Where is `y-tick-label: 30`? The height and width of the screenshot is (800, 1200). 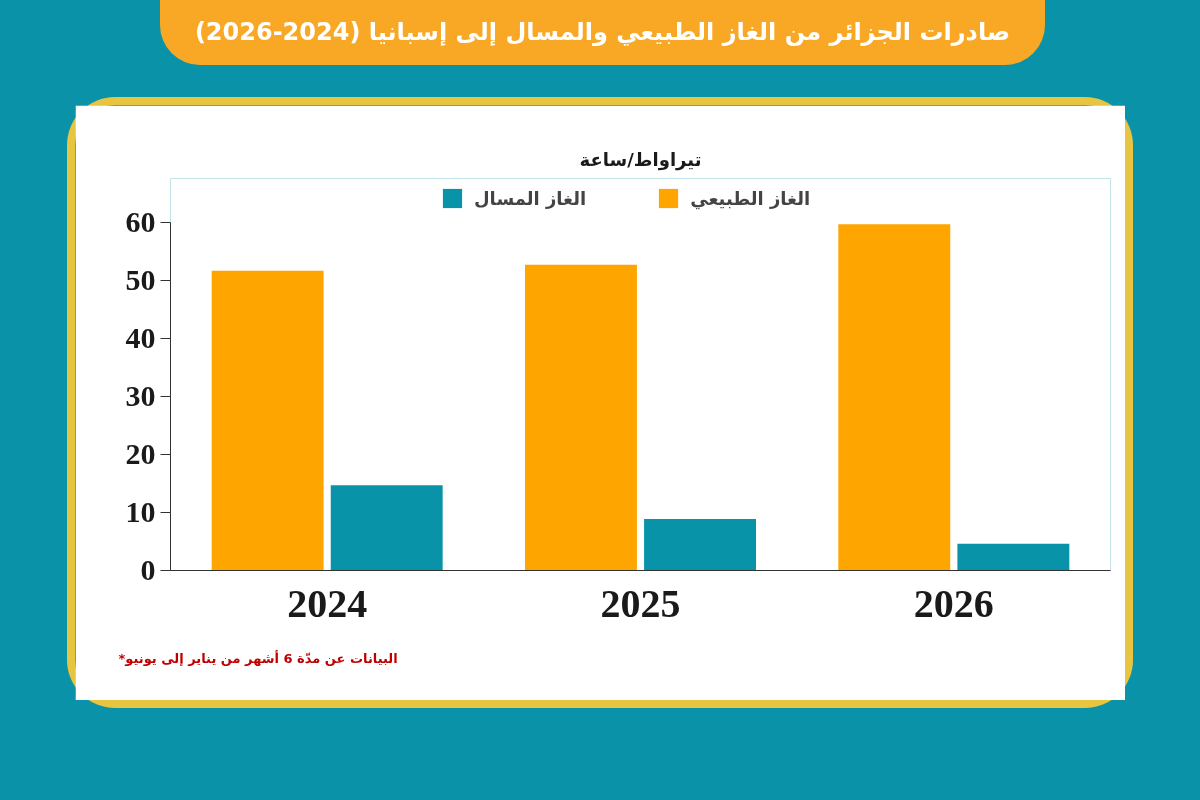 y-tick-label: 30 is located at coordinates (140, 395).